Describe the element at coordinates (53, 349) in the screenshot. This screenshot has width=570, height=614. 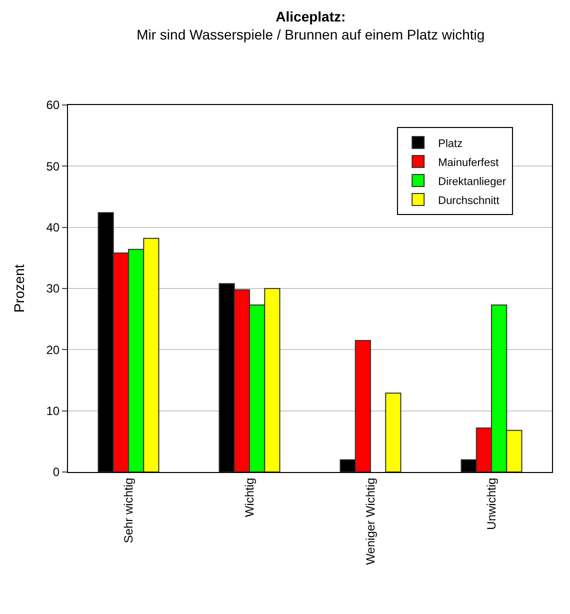
I see `y-tick-label: 20` at that location.